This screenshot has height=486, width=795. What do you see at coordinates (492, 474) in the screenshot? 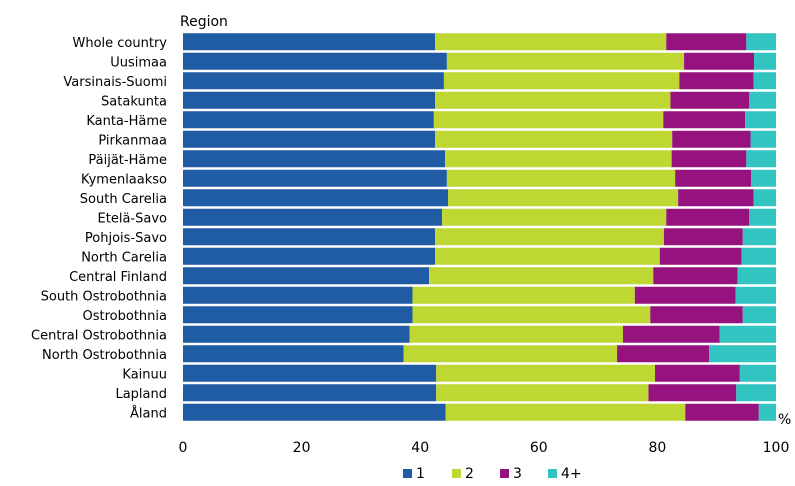
I see `legend: 1 2 3 4+` at bounding box center [492, 474].